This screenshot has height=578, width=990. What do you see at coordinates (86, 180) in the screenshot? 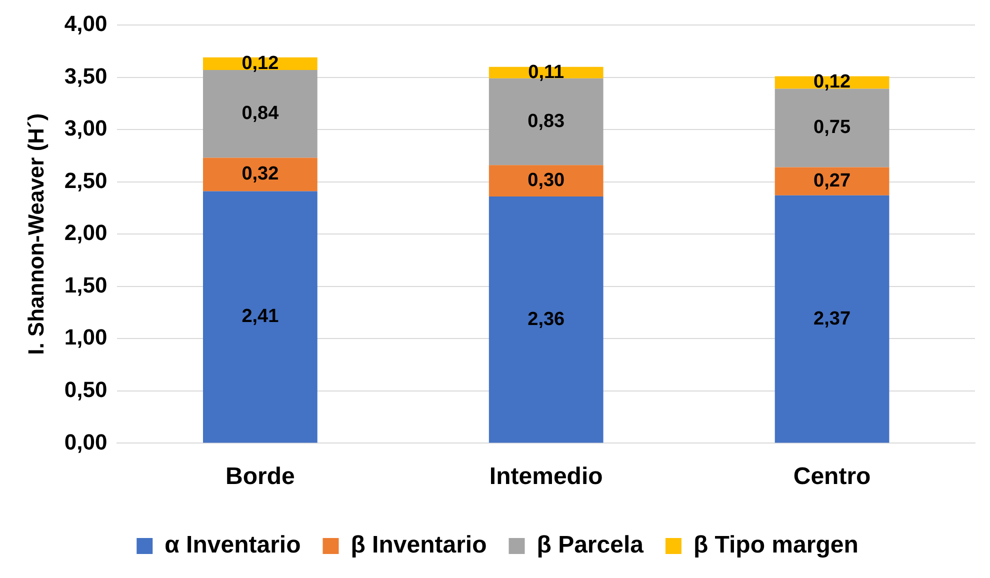
I see `y-tick-label: 2,50` at bounding box center [86, 180].